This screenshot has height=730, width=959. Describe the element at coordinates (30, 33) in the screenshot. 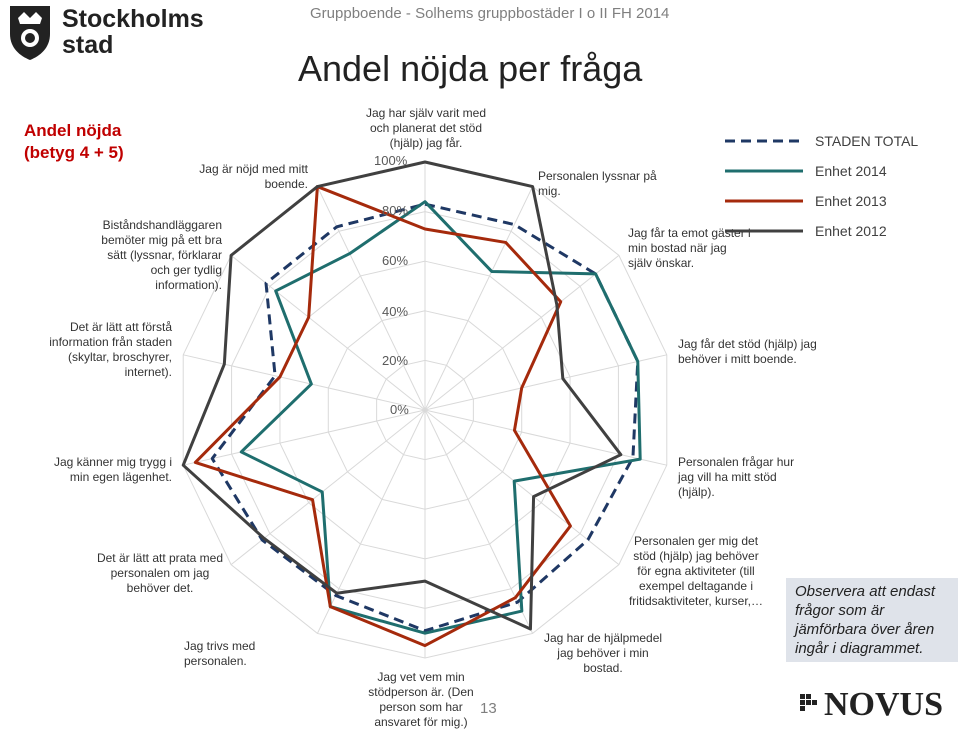

I see `crest-icon` at that location.